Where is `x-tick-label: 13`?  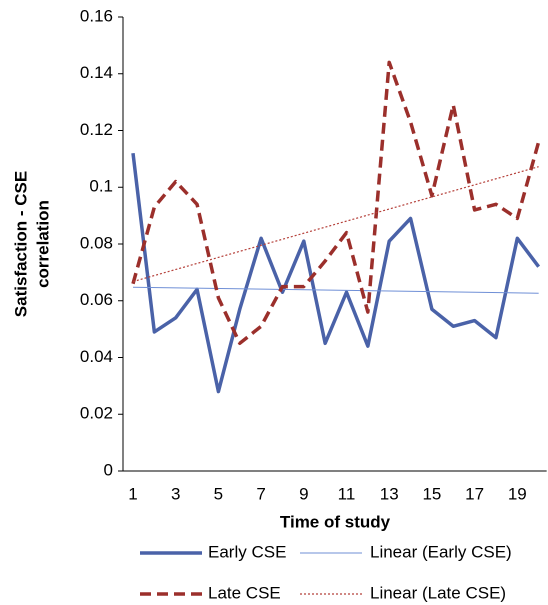
x-tick-label: 13 is located at coordinates (389, 493).